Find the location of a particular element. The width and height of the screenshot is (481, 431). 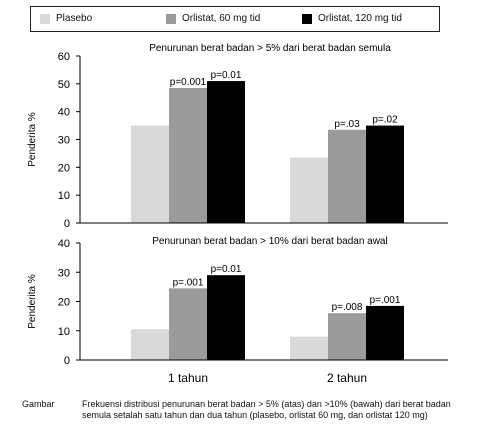

y-tick-label: 60 is located at coordinates (64, 57).